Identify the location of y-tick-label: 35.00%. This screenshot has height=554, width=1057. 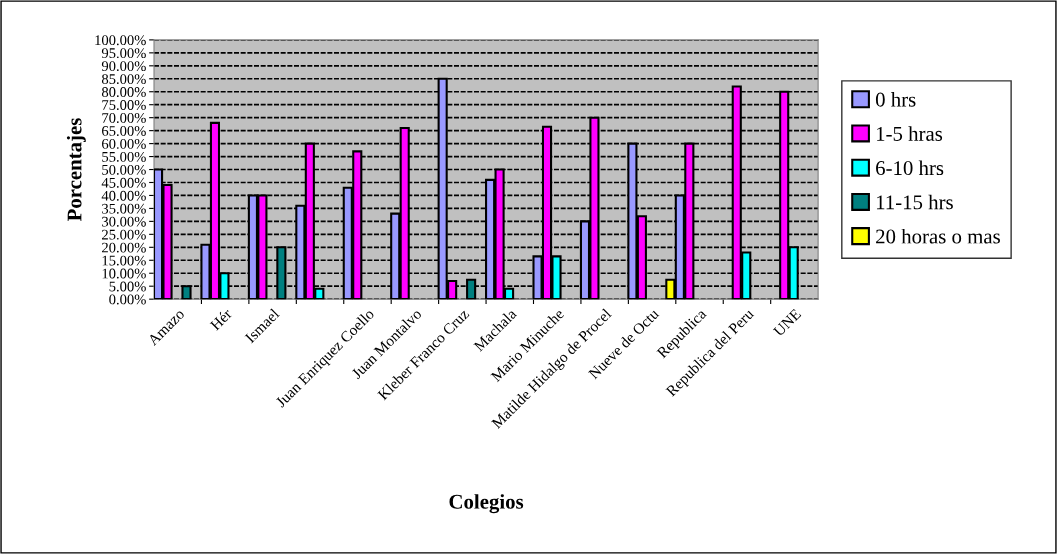
(124, 208).